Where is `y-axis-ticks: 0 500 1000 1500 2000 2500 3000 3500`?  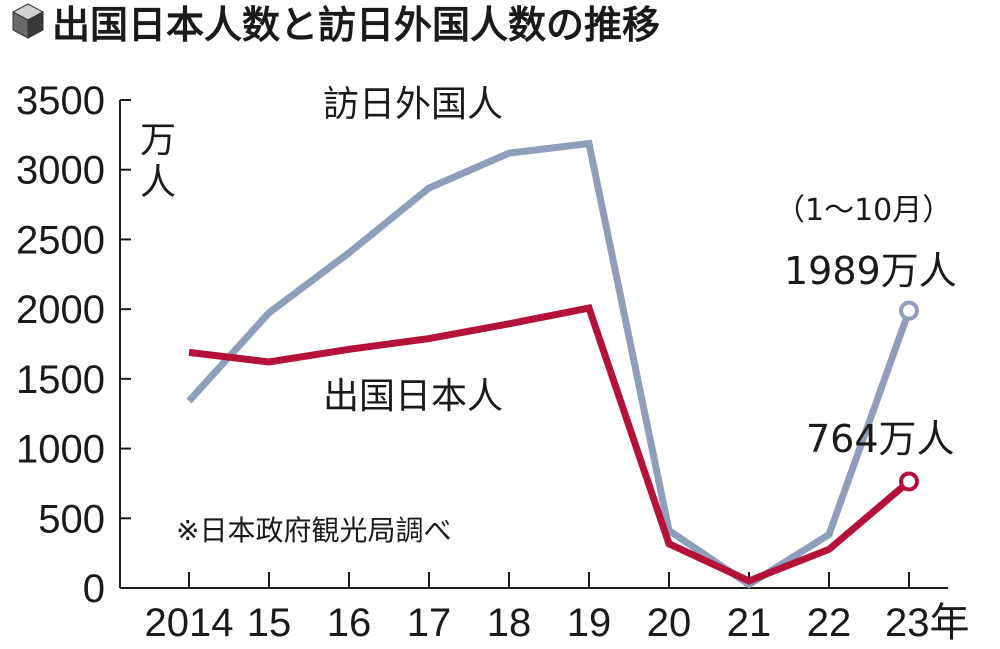 y-axis-ticks: 0 500 1000 1500 2000 2500 3000 3500 is located at coordinates (73, 345).